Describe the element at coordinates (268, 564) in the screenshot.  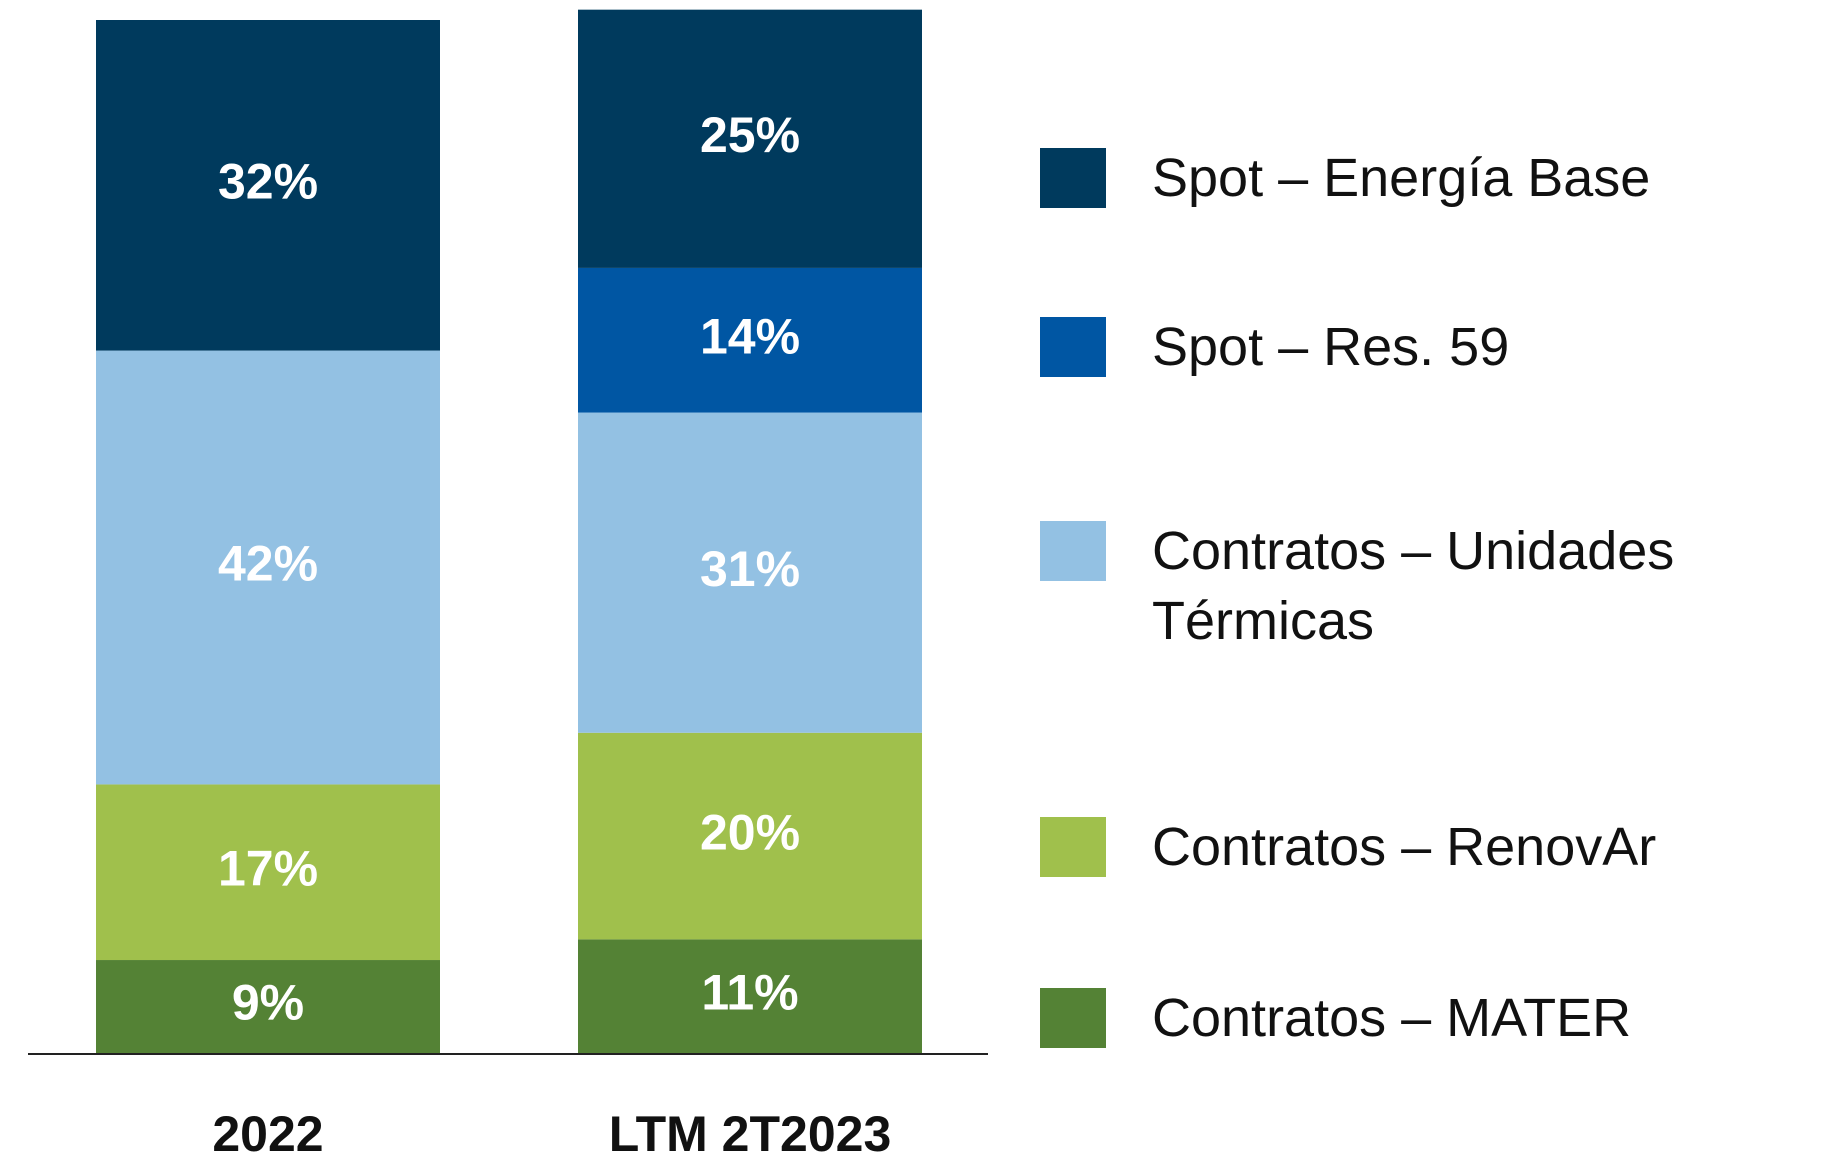
I see `bar-label: 42%` at that location.